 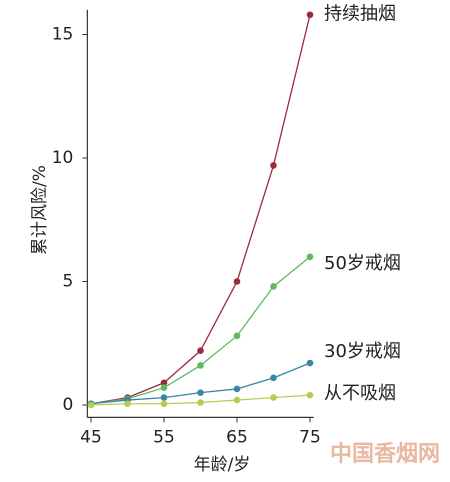 I want to click on x-axis-label: 年龄/岁, so click(x=222, y=465).